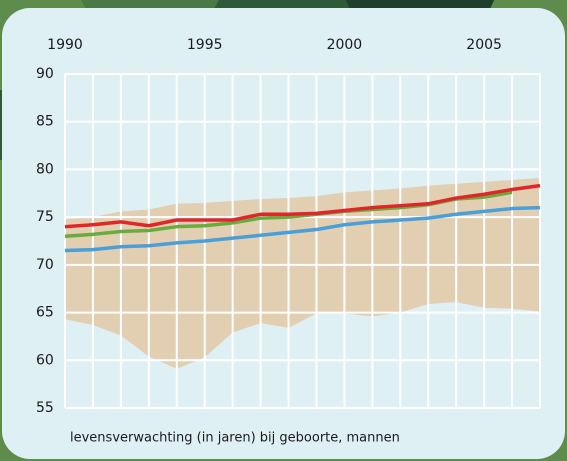  Describe the element at coordinates (345, 45) in the screenshot. I see `x-tick-label: 2000` at that location.